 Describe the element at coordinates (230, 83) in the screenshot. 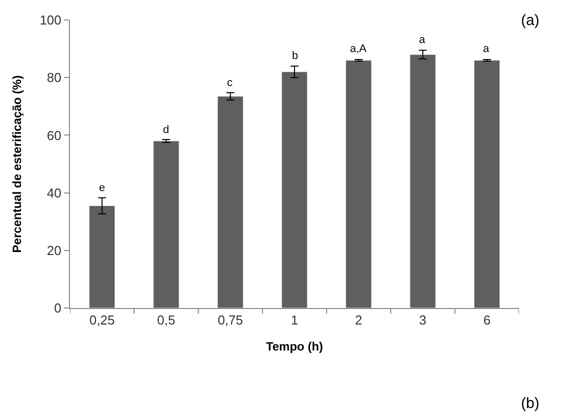

I see `annotation: c` at that location.